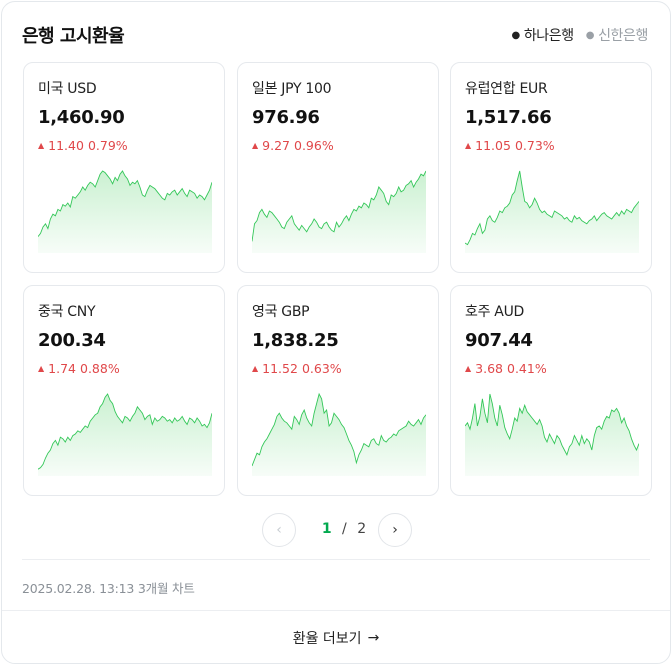 The image size is (672, 665). I want to click on more-link-label: 환율 더보기, so click(327, 638).